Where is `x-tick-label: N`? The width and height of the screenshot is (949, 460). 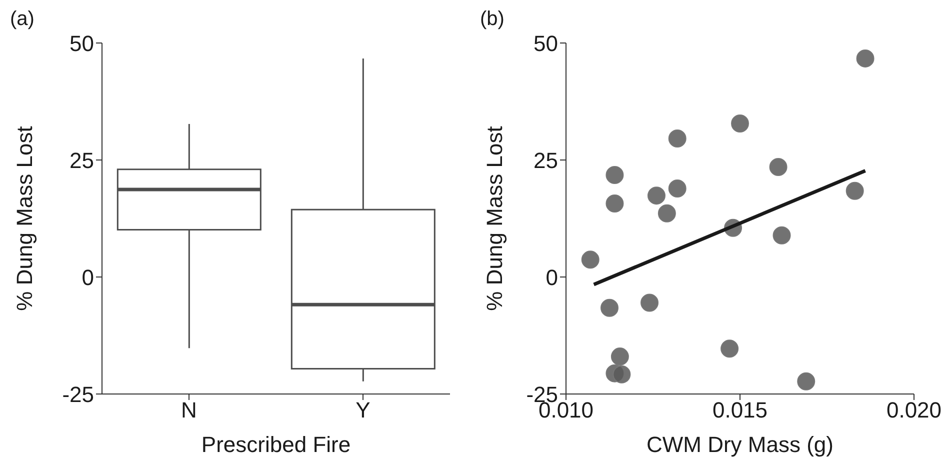
x-tick-label: N is located at coordinates (189, 410).